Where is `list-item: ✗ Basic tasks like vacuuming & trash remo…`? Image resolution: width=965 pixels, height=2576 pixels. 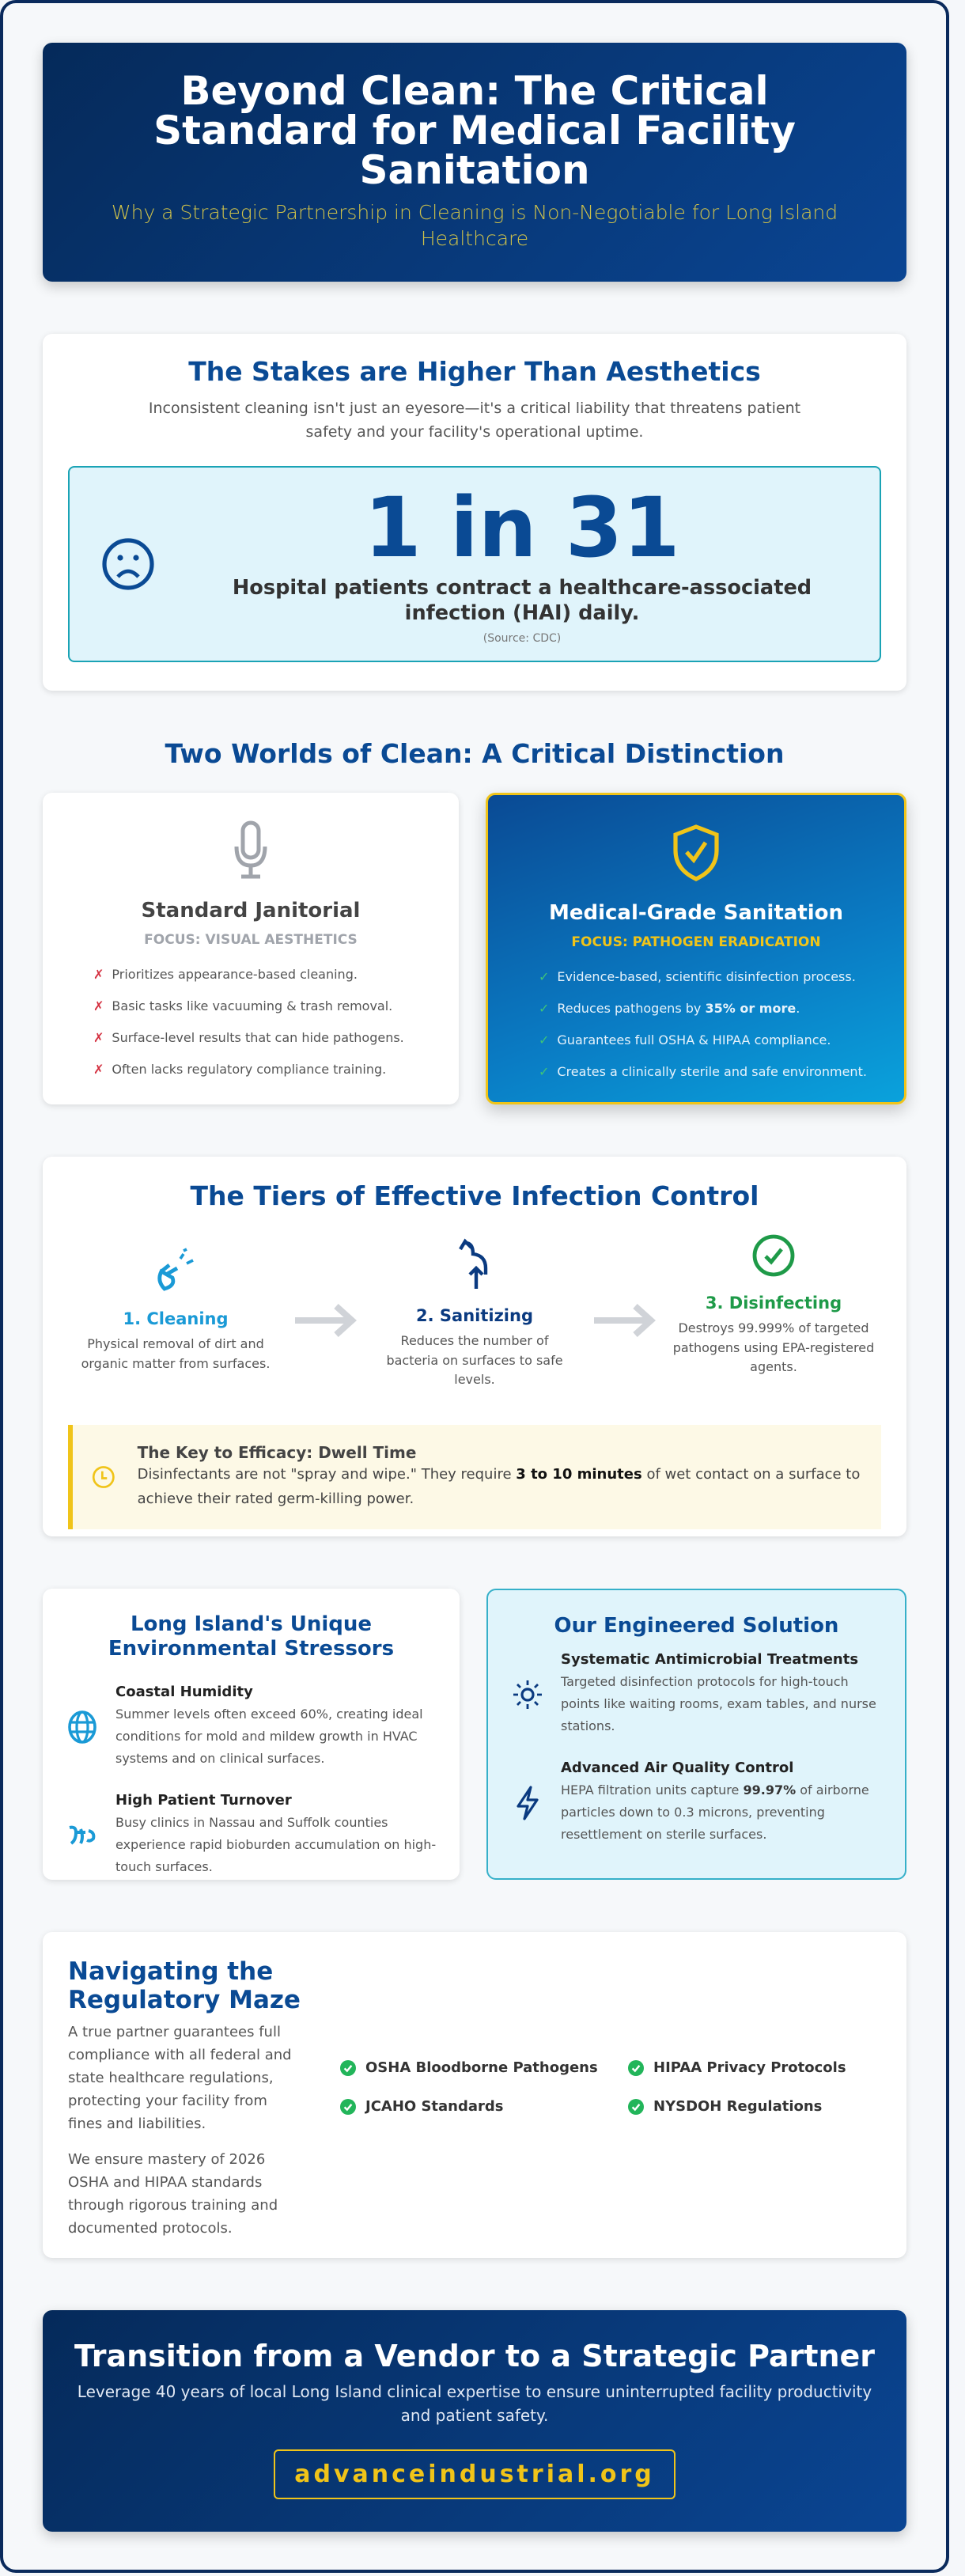
list-item: ✗ Basic tasks like vacuuming & trash remo… is located at coordinates (276, 1014).